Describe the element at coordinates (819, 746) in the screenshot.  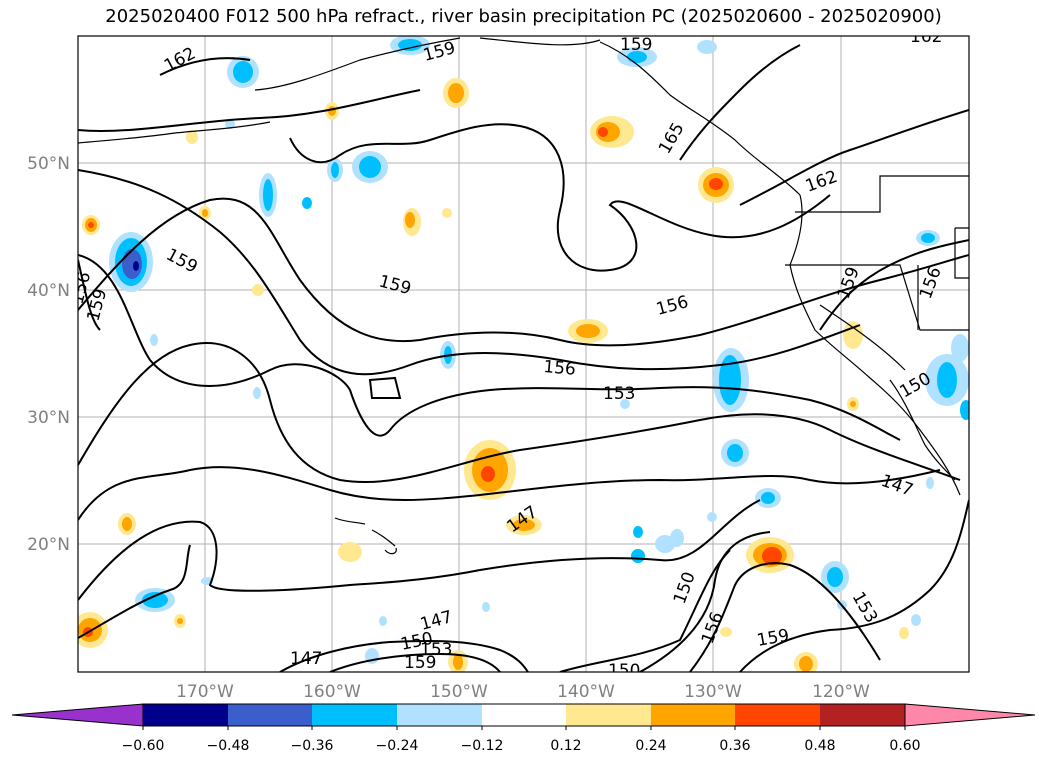
I see `colorbar-tick-label: 0.48` at that location.